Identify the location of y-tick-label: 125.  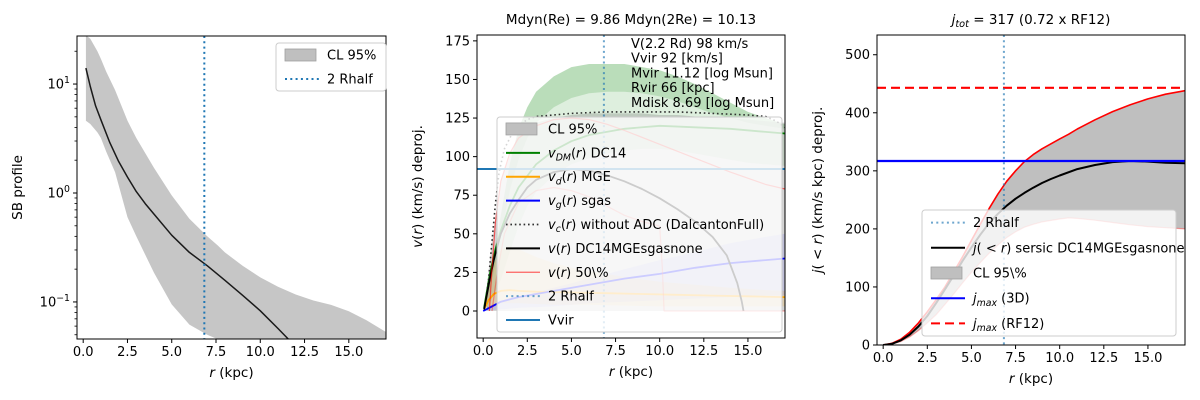
(457, 119).